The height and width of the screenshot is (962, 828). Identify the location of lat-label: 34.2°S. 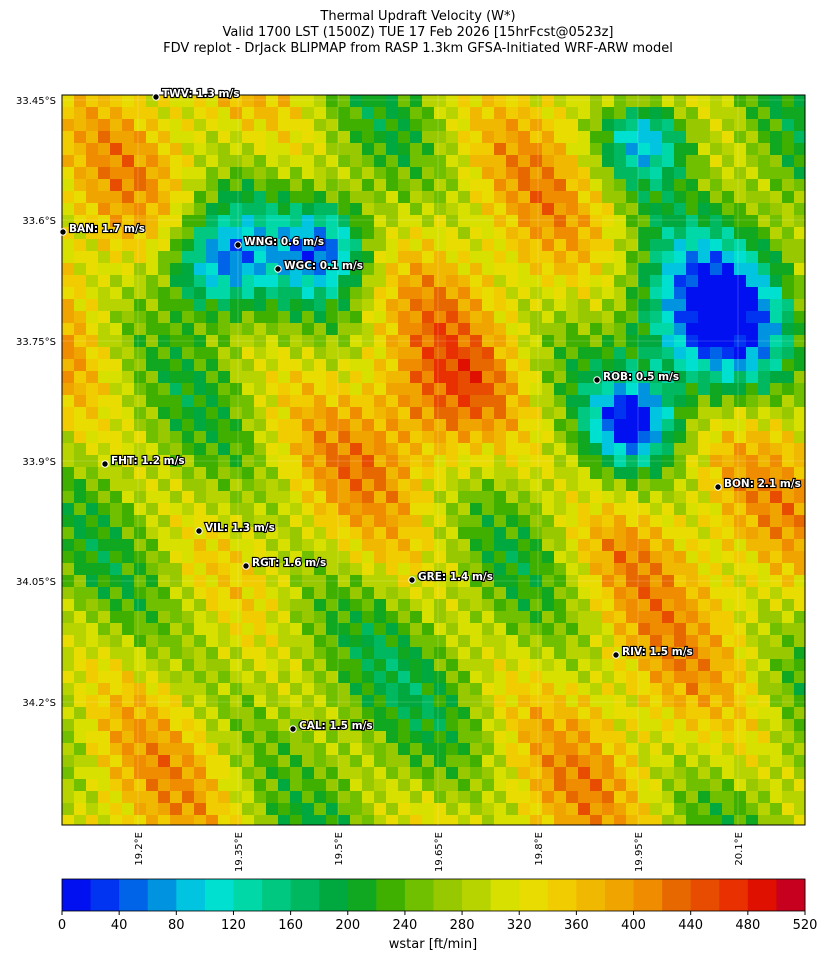
(39, 703).